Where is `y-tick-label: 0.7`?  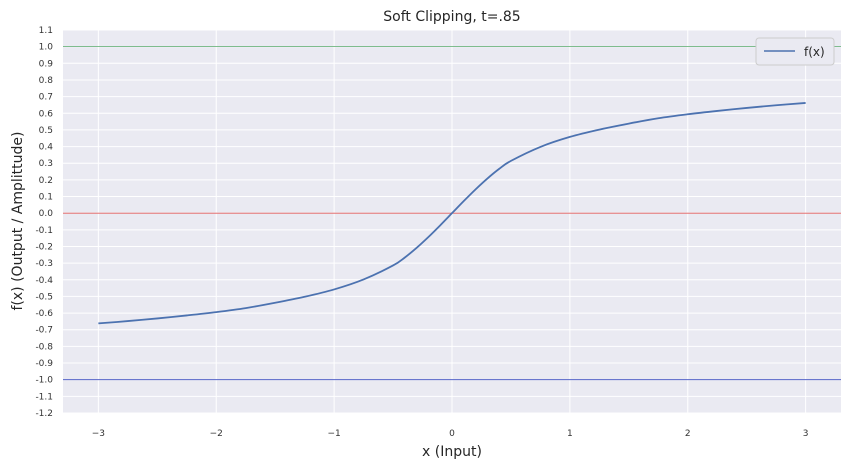
y-tick-label: 0.7 is located at coordinates (46, 98).